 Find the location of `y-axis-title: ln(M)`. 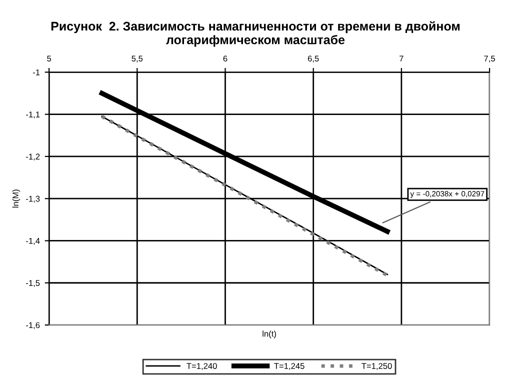

y-axis-title: ln(M) is located at coordinates (16, 199).